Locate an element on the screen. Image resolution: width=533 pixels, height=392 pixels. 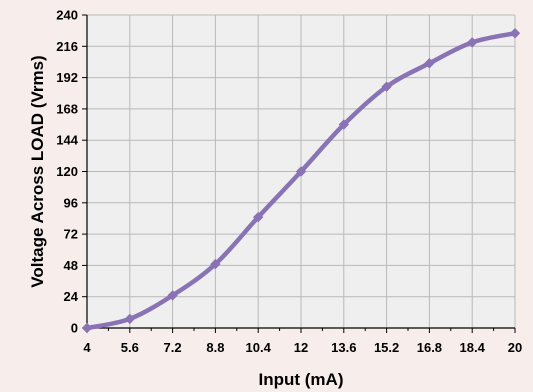
y-tick-label: 0 is located at coordinates (74, 328).